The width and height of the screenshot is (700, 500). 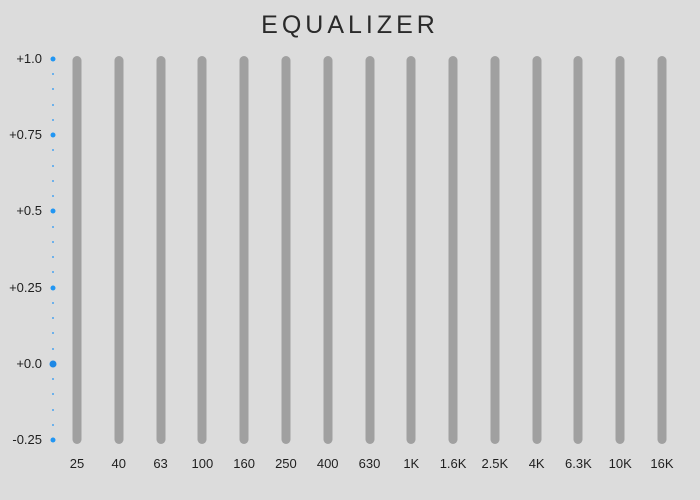 I want to click on band-slider-2-5k, so click(x=495, y=250).